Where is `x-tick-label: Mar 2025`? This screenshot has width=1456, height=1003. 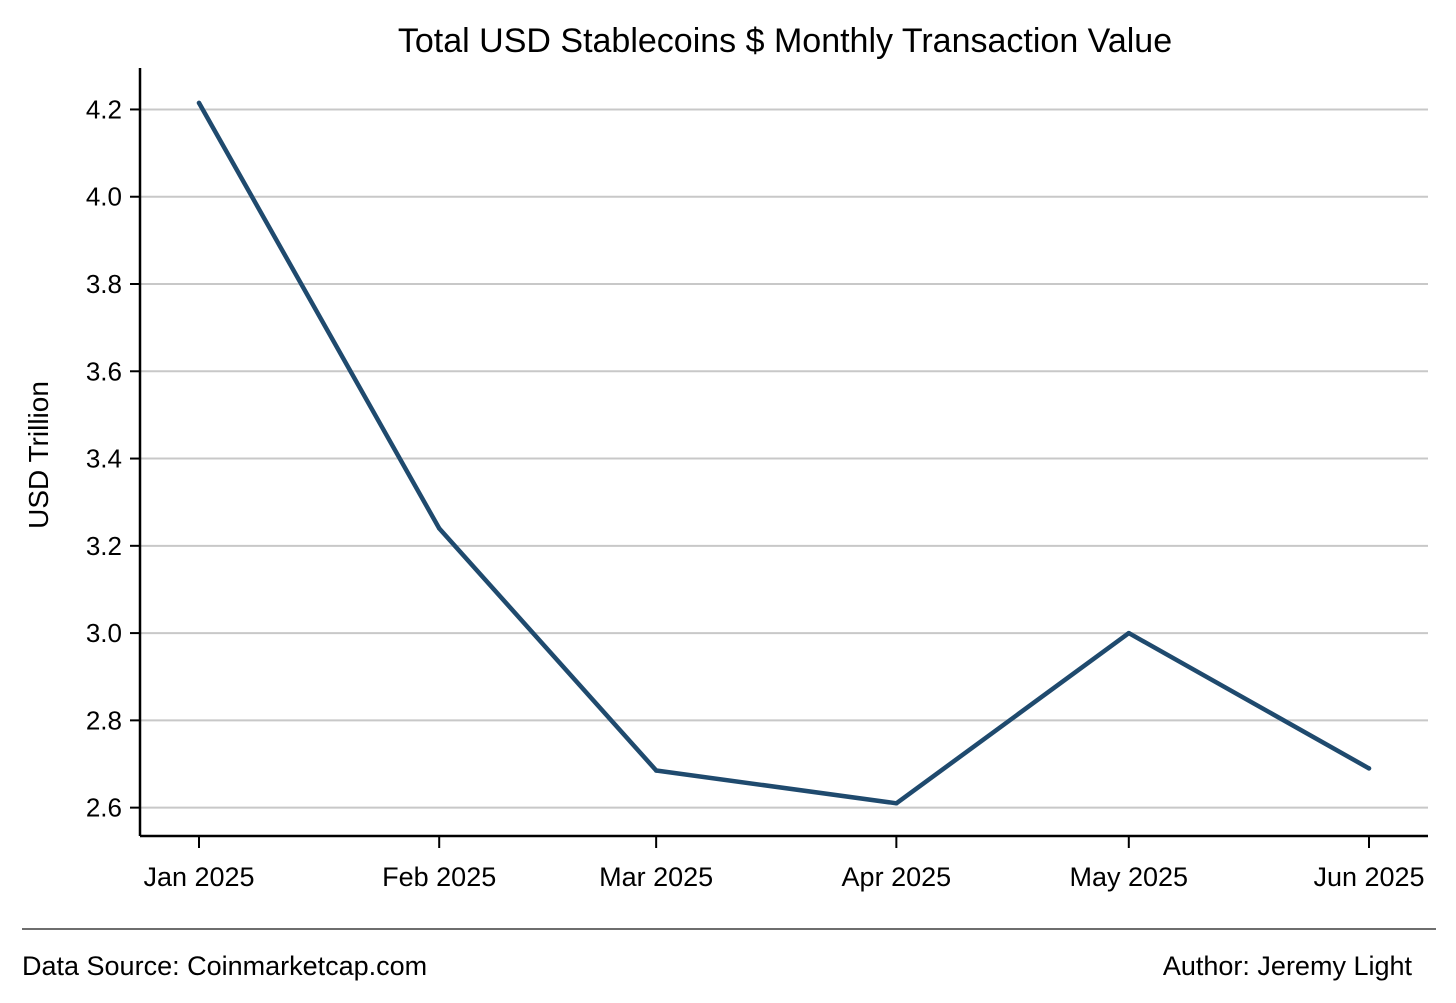 x-tick-label: Mar 2025 is located at coordinates (656, 877).